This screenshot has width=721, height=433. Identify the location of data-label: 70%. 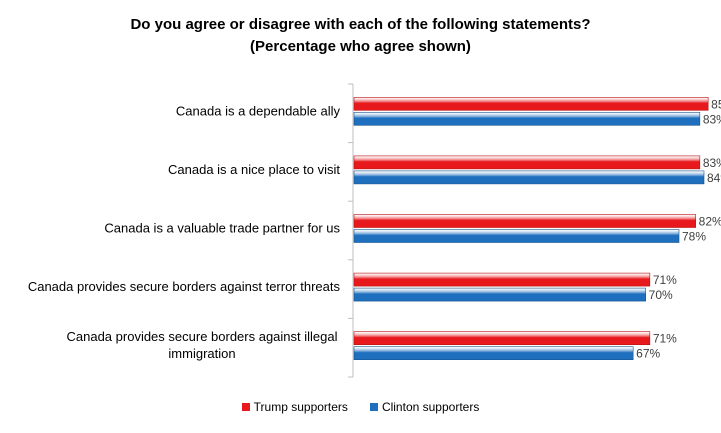
(661, 295).